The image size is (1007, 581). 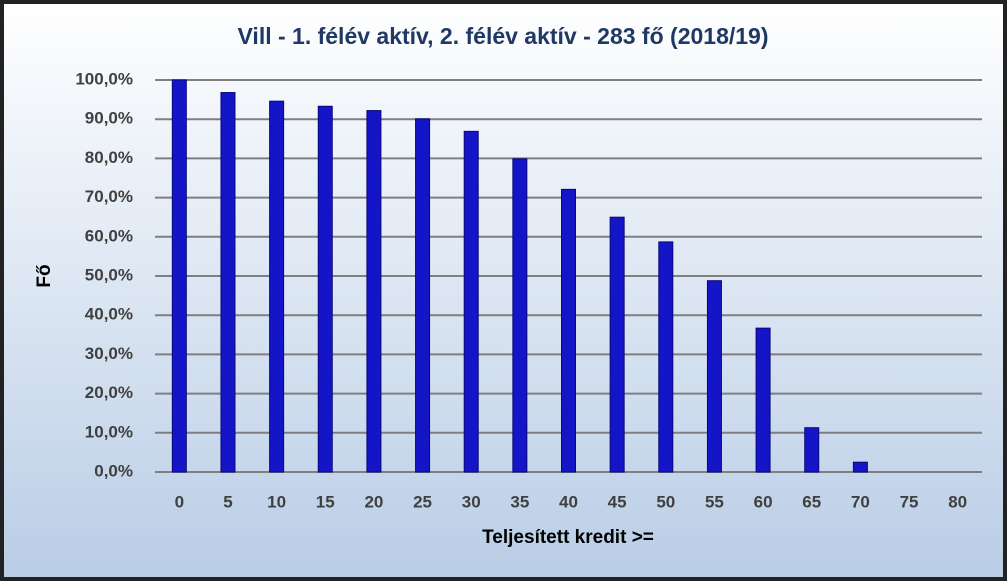 What do you see at coordinates (422, 501) in the screenshot?
I see `x-tick-label: 25` at bounding box center [422, 501].